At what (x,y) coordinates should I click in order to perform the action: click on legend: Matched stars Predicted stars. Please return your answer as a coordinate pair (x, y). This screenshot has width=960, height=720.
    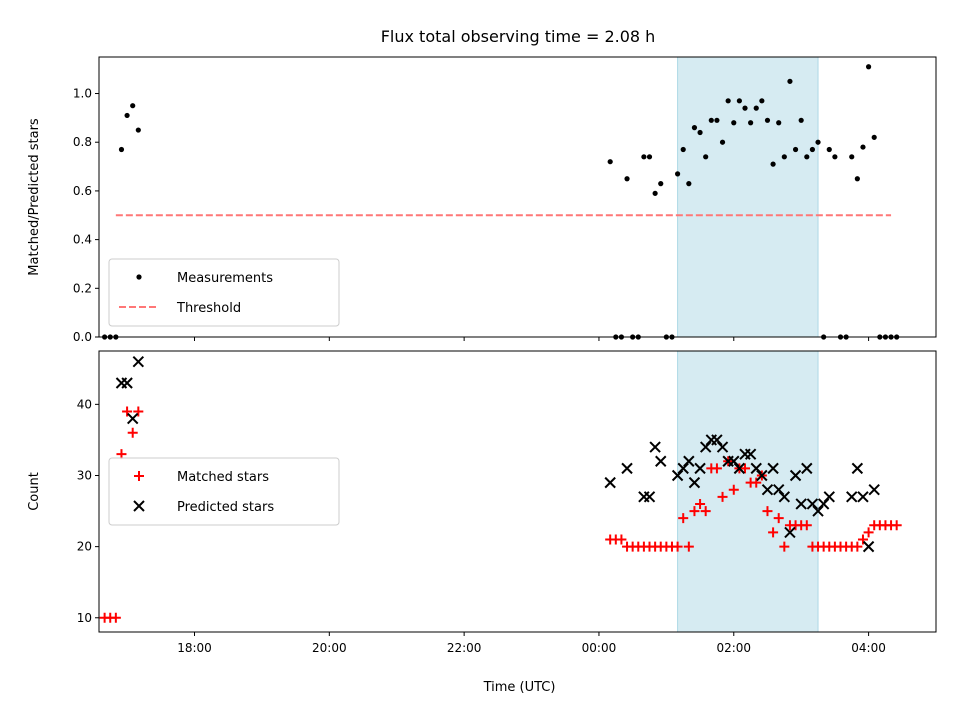
    Looking at the image, I should click on (224, 491).